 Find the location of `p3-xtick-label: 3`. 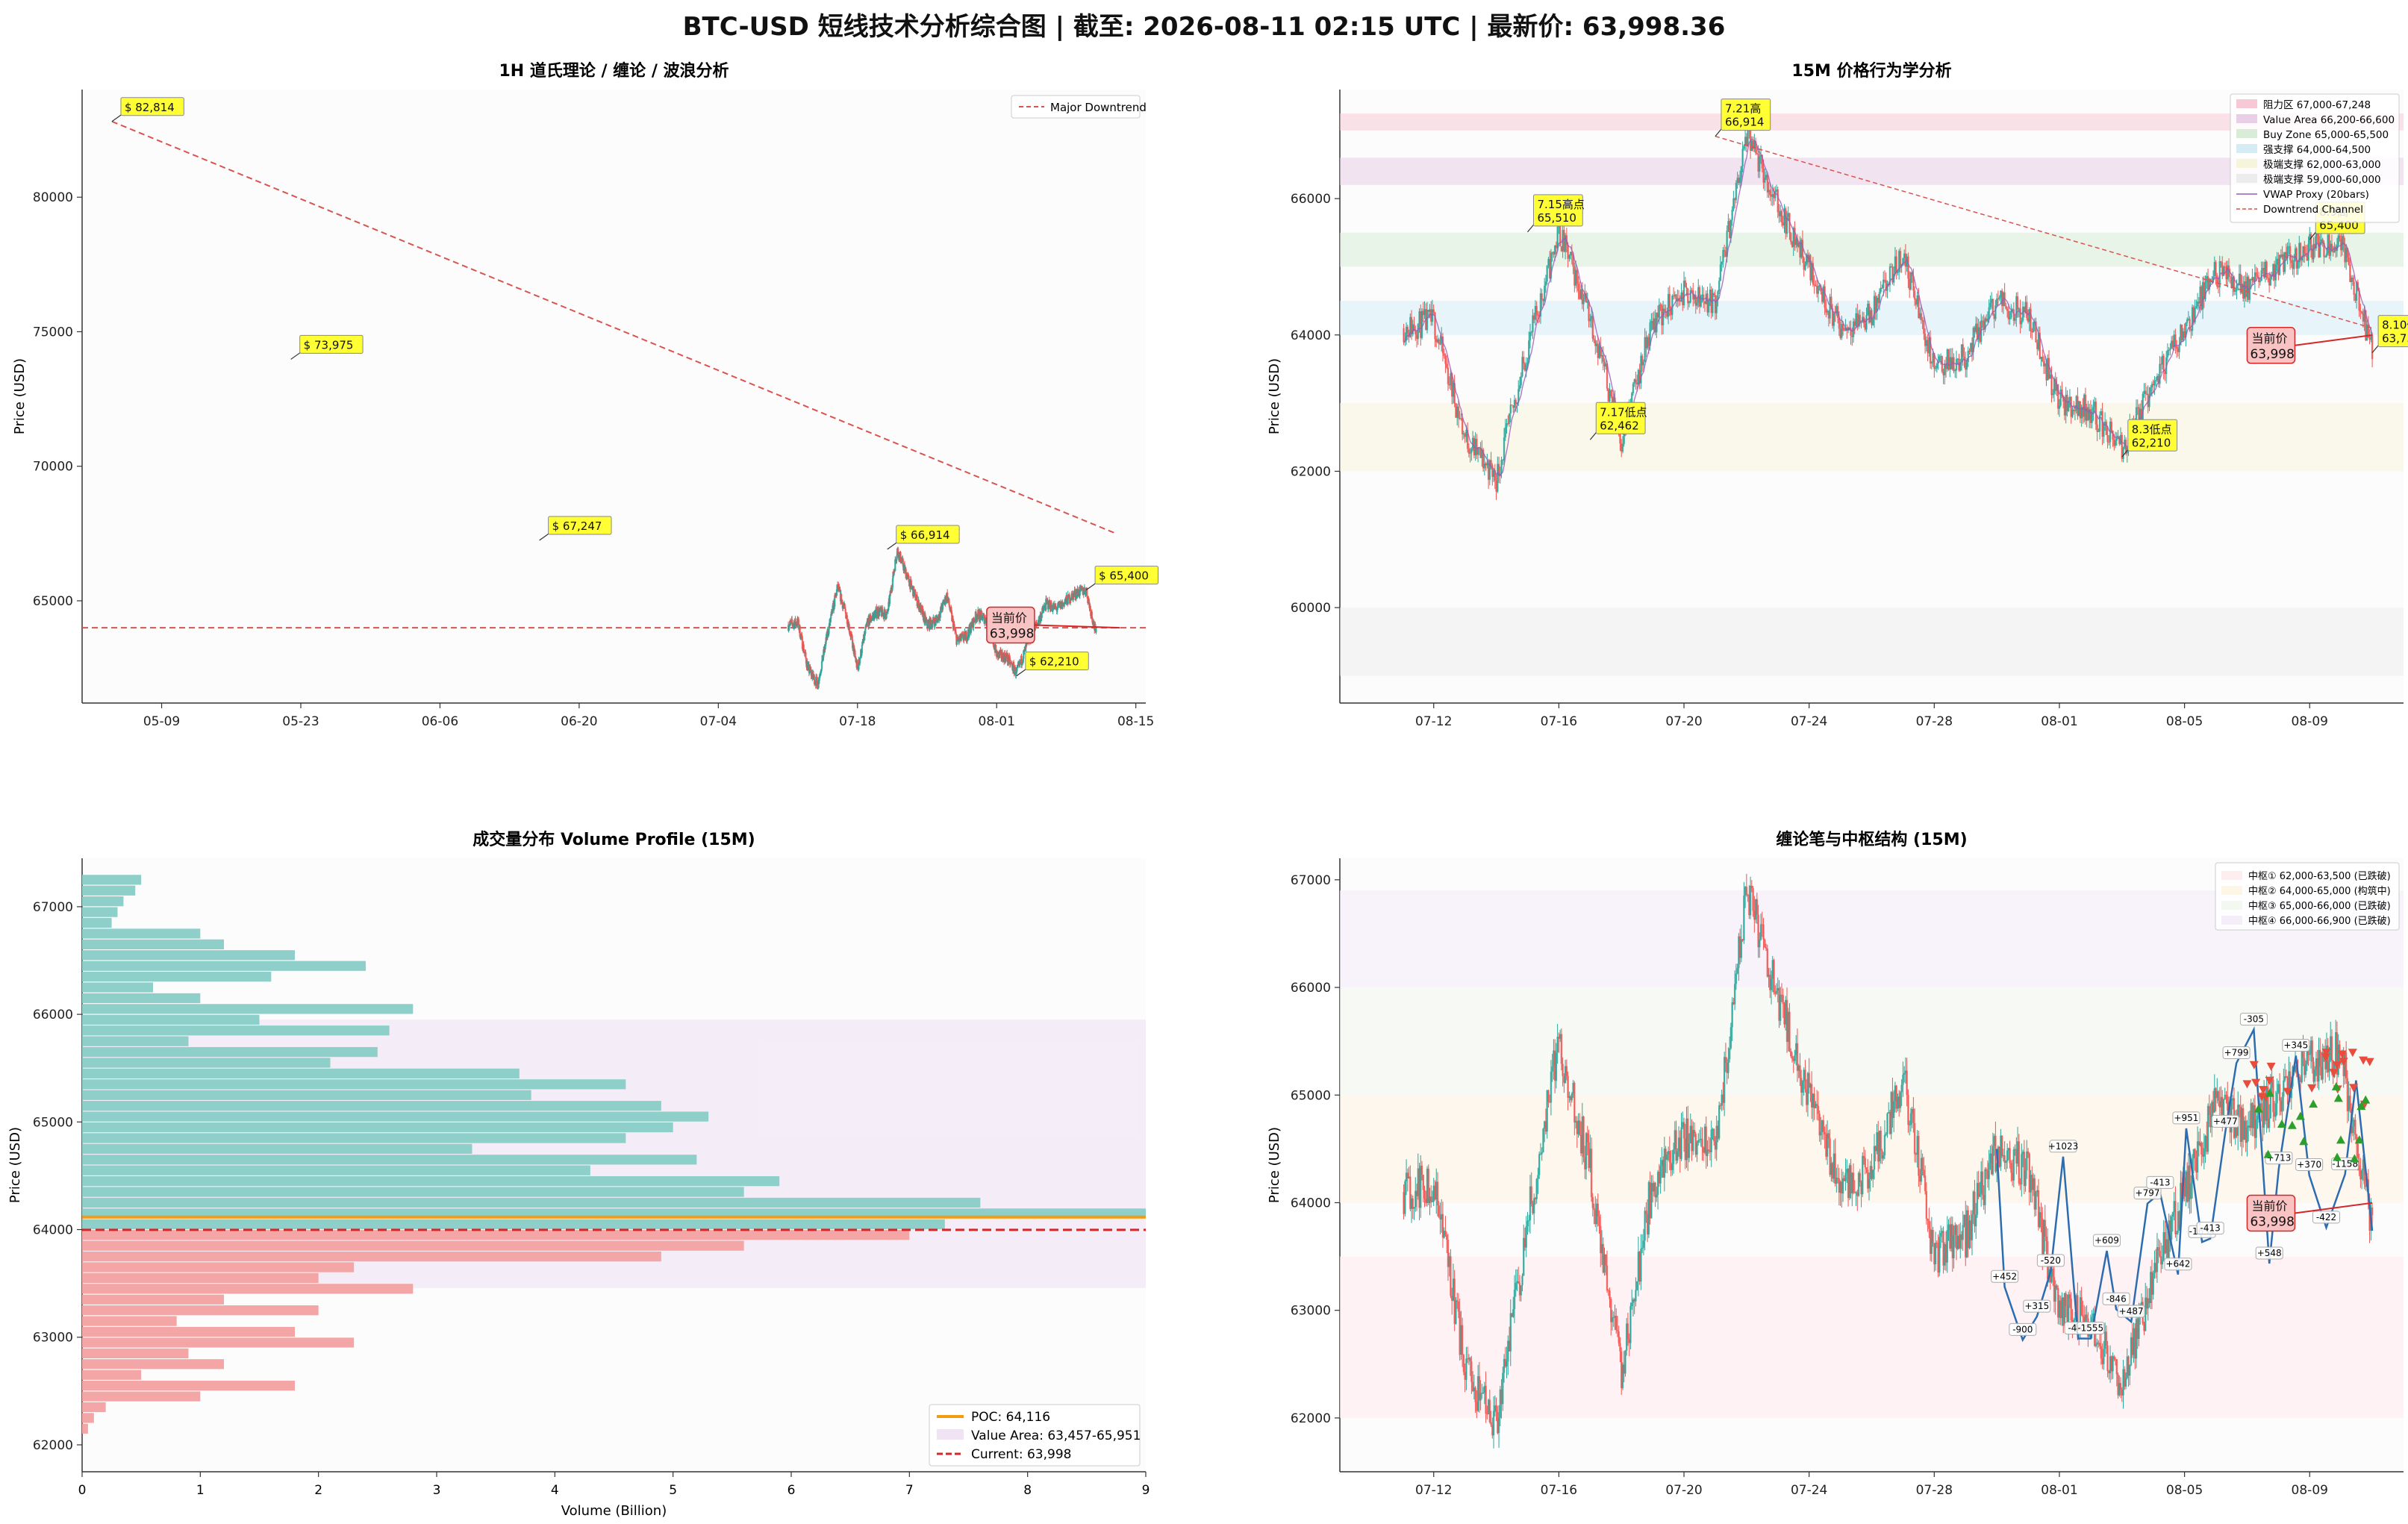

p3-xtick-label: 3 is located at coordinates (437, 1490).